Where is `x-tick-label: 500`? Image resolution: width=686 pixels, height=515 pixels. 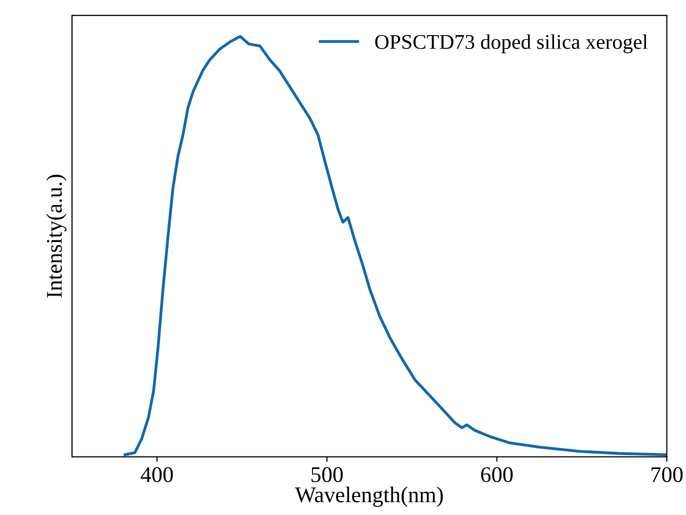
x-tick-label: 500 is located at coordinates (327, 474).